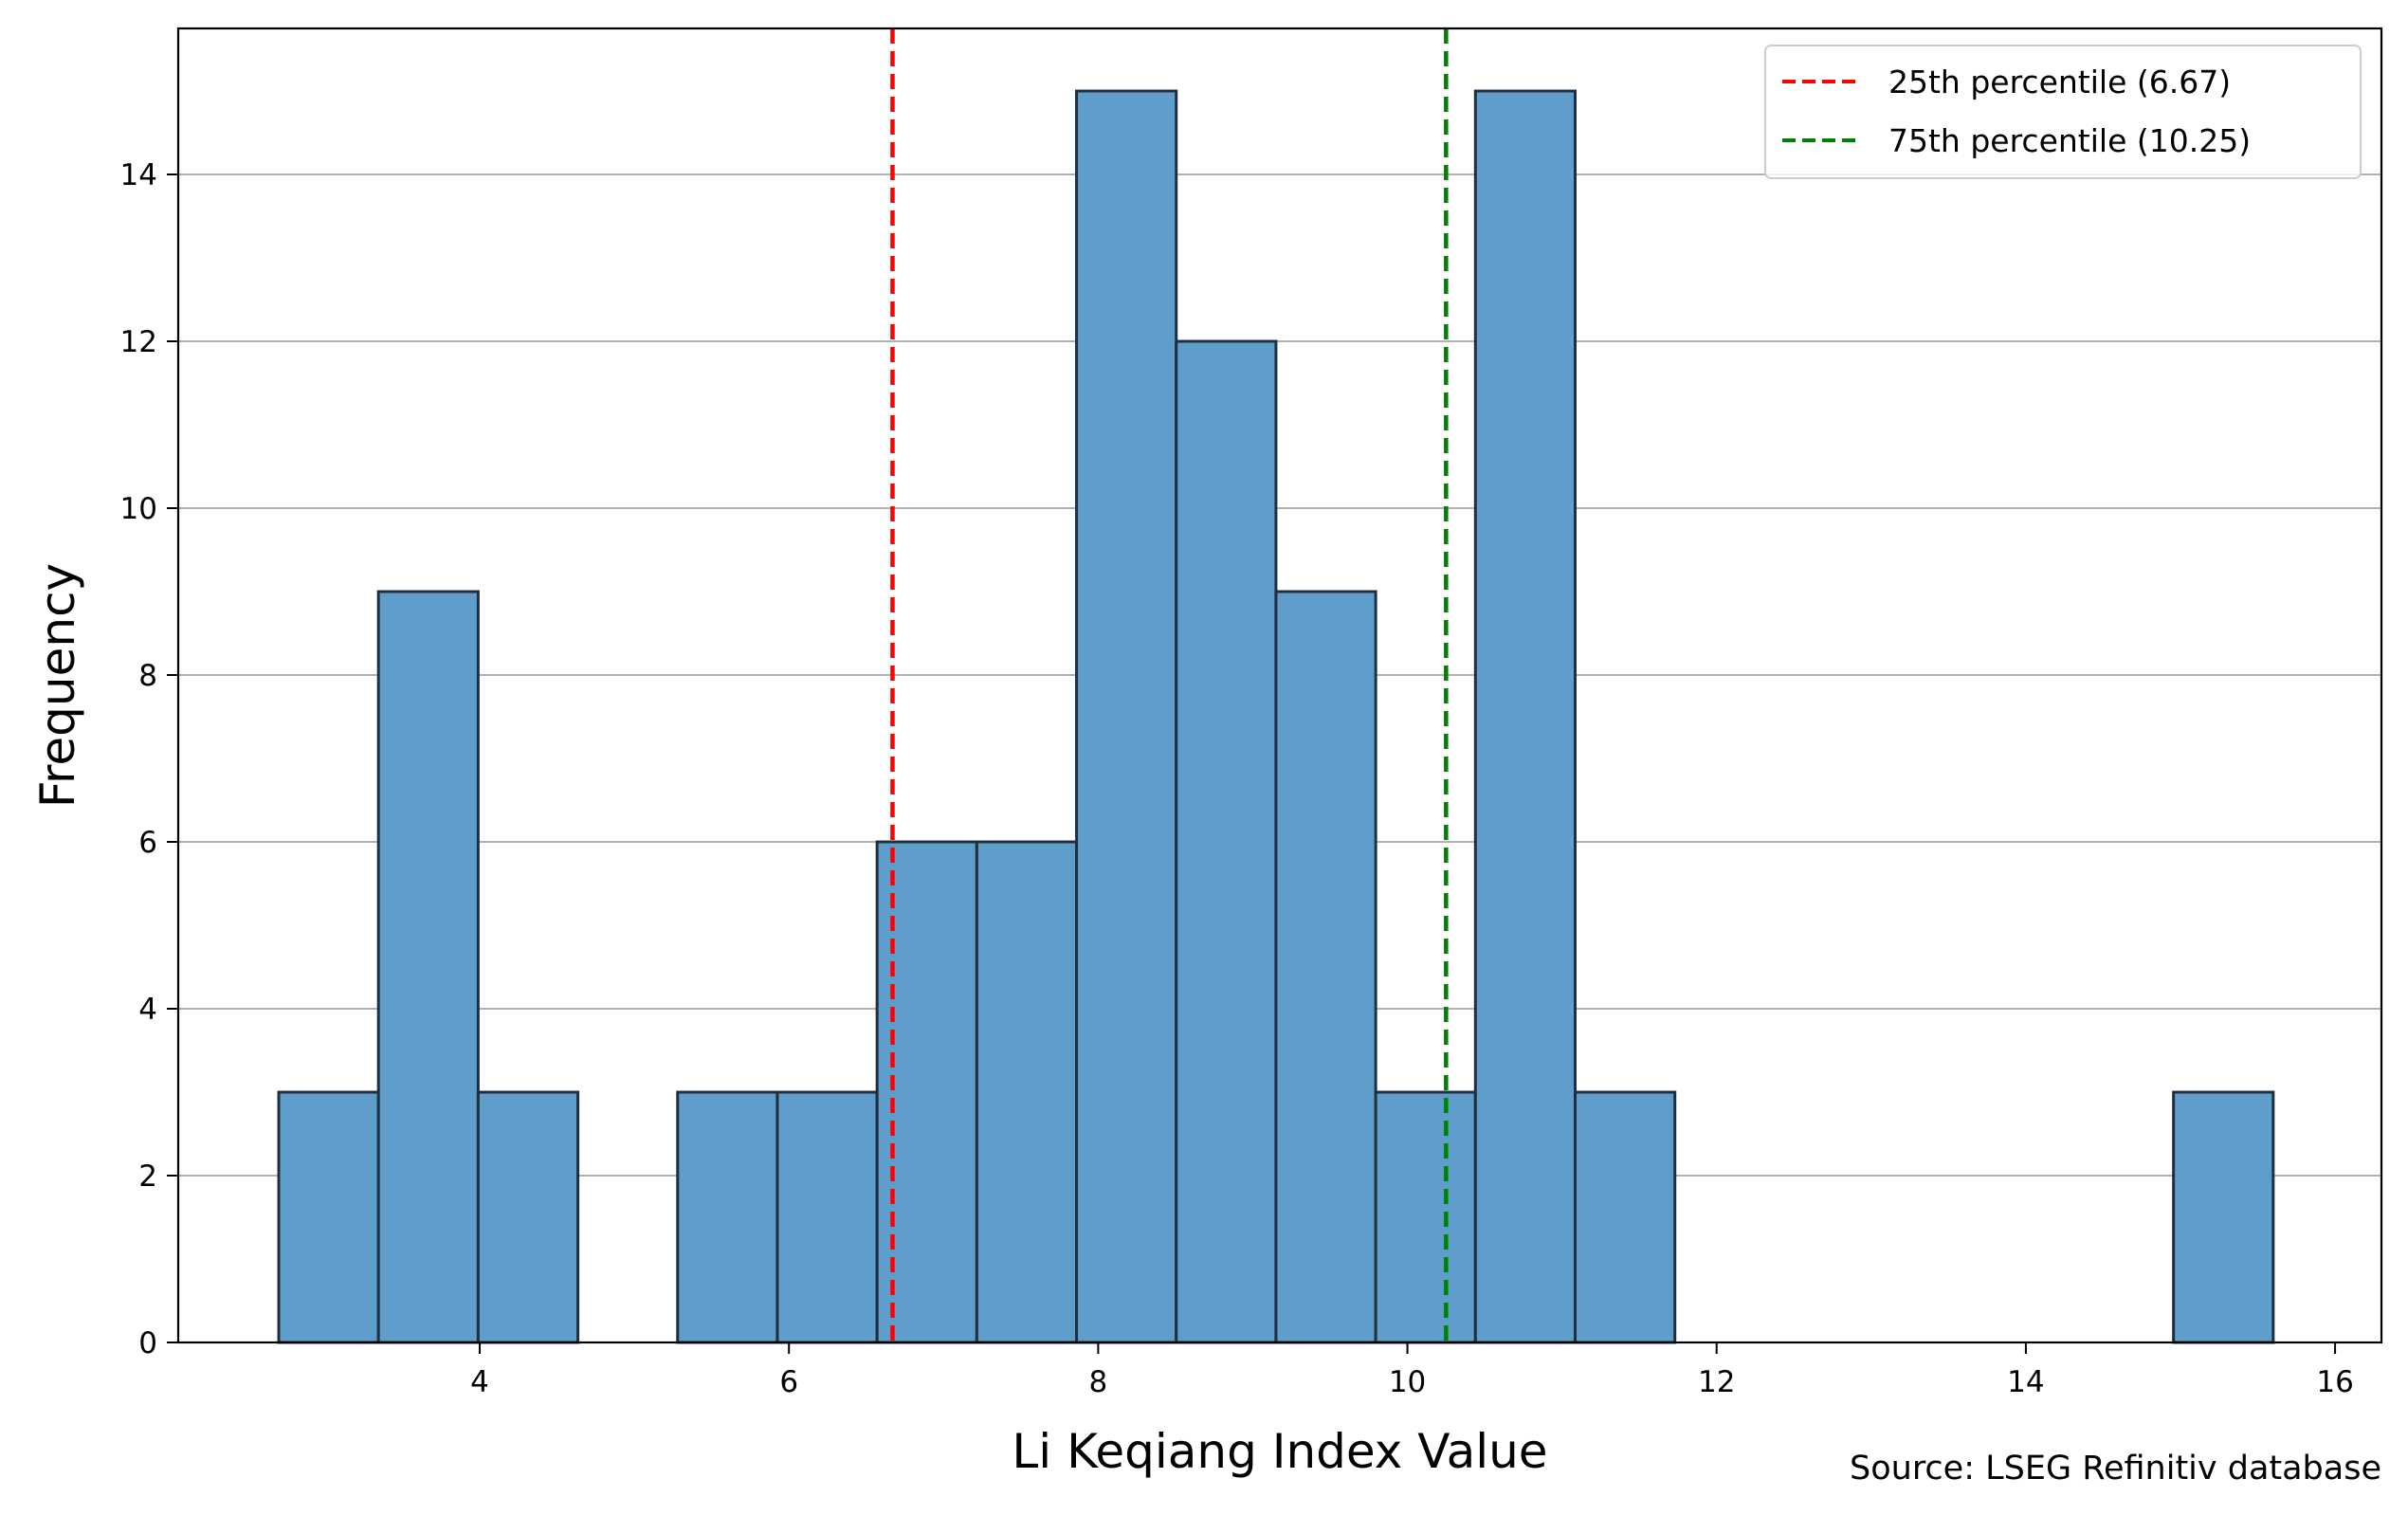 Image resolution: width=2408 pixels, height=1515 pixels. I want to click on legend-label-75th: 75th percentile (10.25), so click(2069, 140).